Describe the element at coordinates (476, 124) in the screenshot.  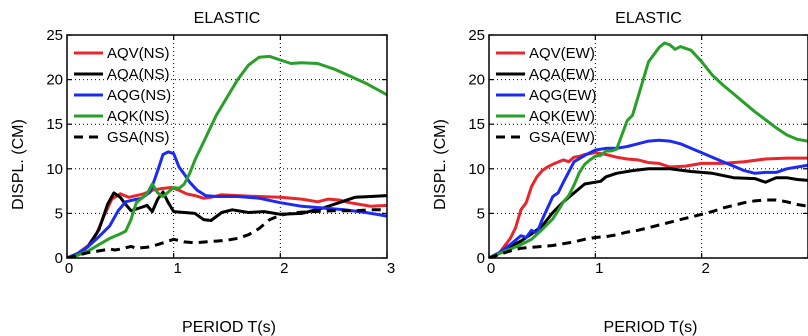
I see `right-y-tick-label: 15` at that location.